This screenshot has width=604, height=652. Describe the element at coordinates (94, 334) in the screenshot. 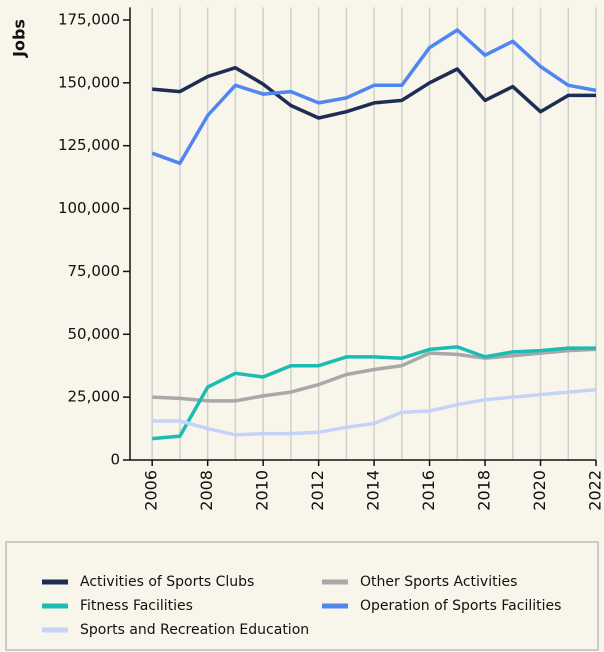

I see `y-tick-label: 50,000` at that location.